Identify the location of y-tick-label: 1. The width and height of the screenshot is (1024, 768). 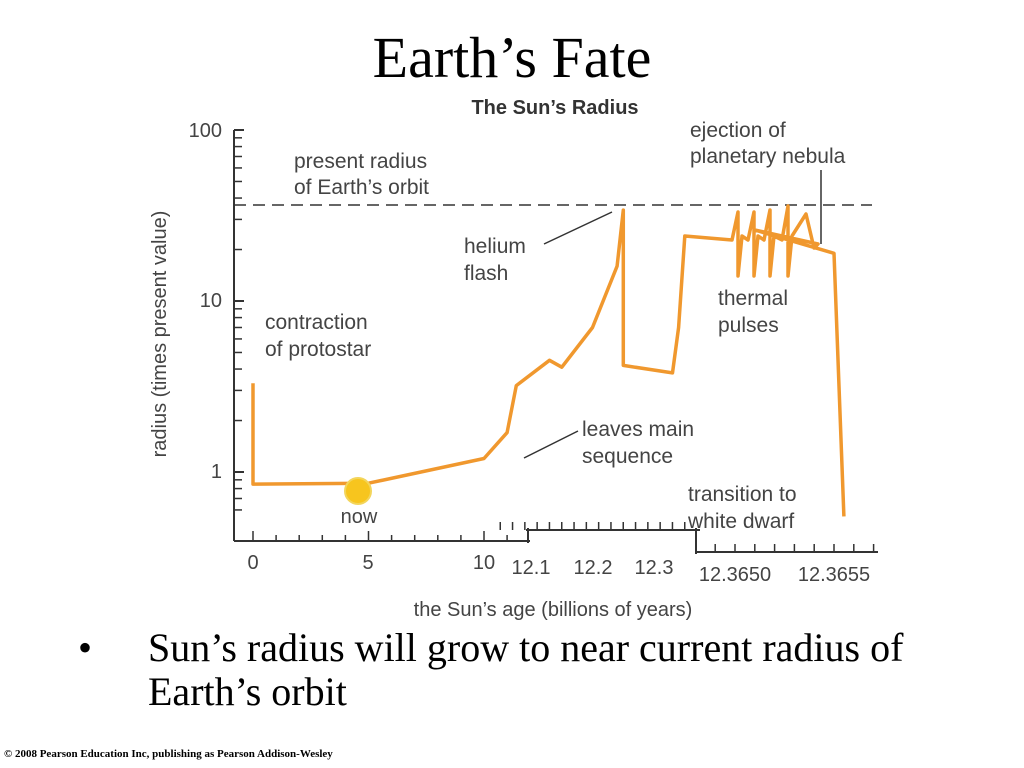
(216, 472).